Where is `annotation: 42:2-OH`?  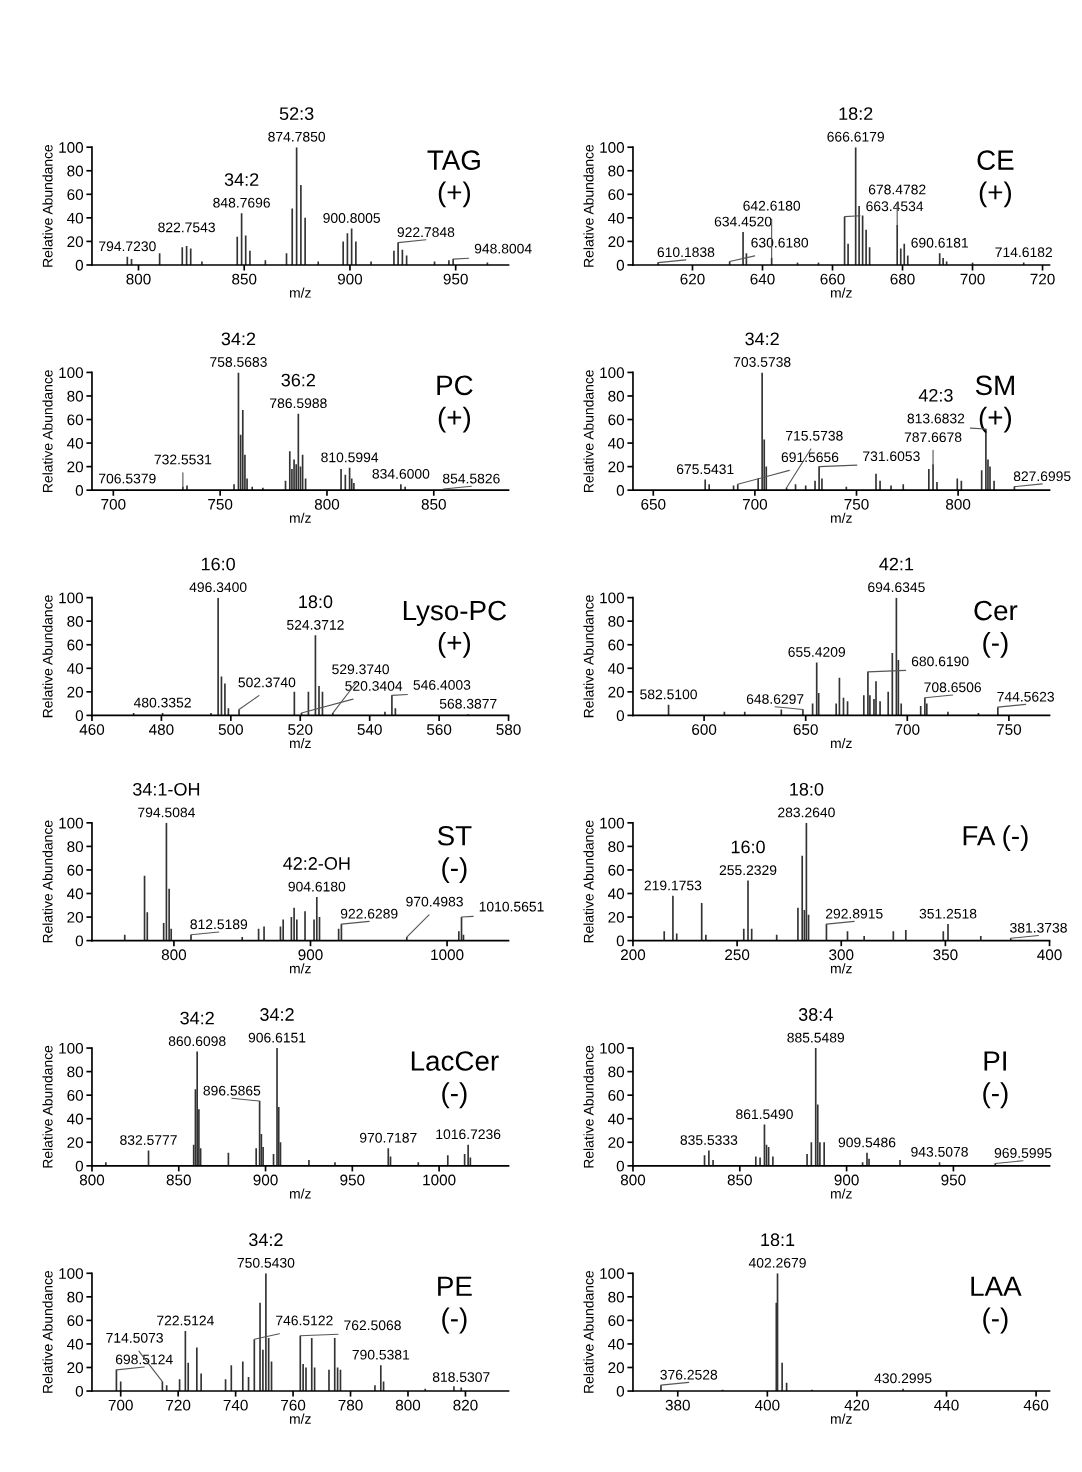 annotation: 42:2-OH is located at coordinates (316, 863).